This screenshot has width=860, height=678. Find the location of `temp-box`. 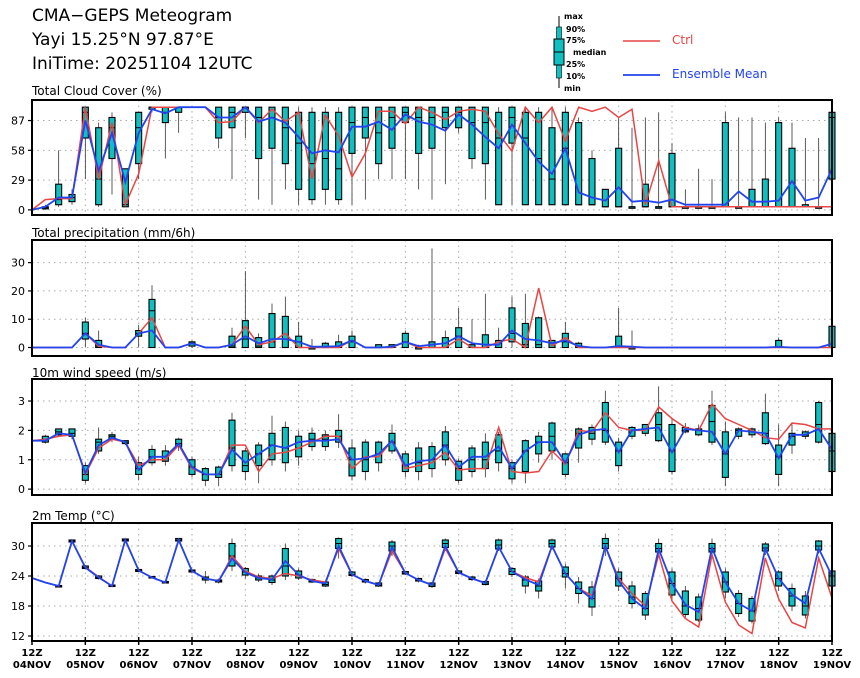

temp-box is located at coordinates (232, 554).